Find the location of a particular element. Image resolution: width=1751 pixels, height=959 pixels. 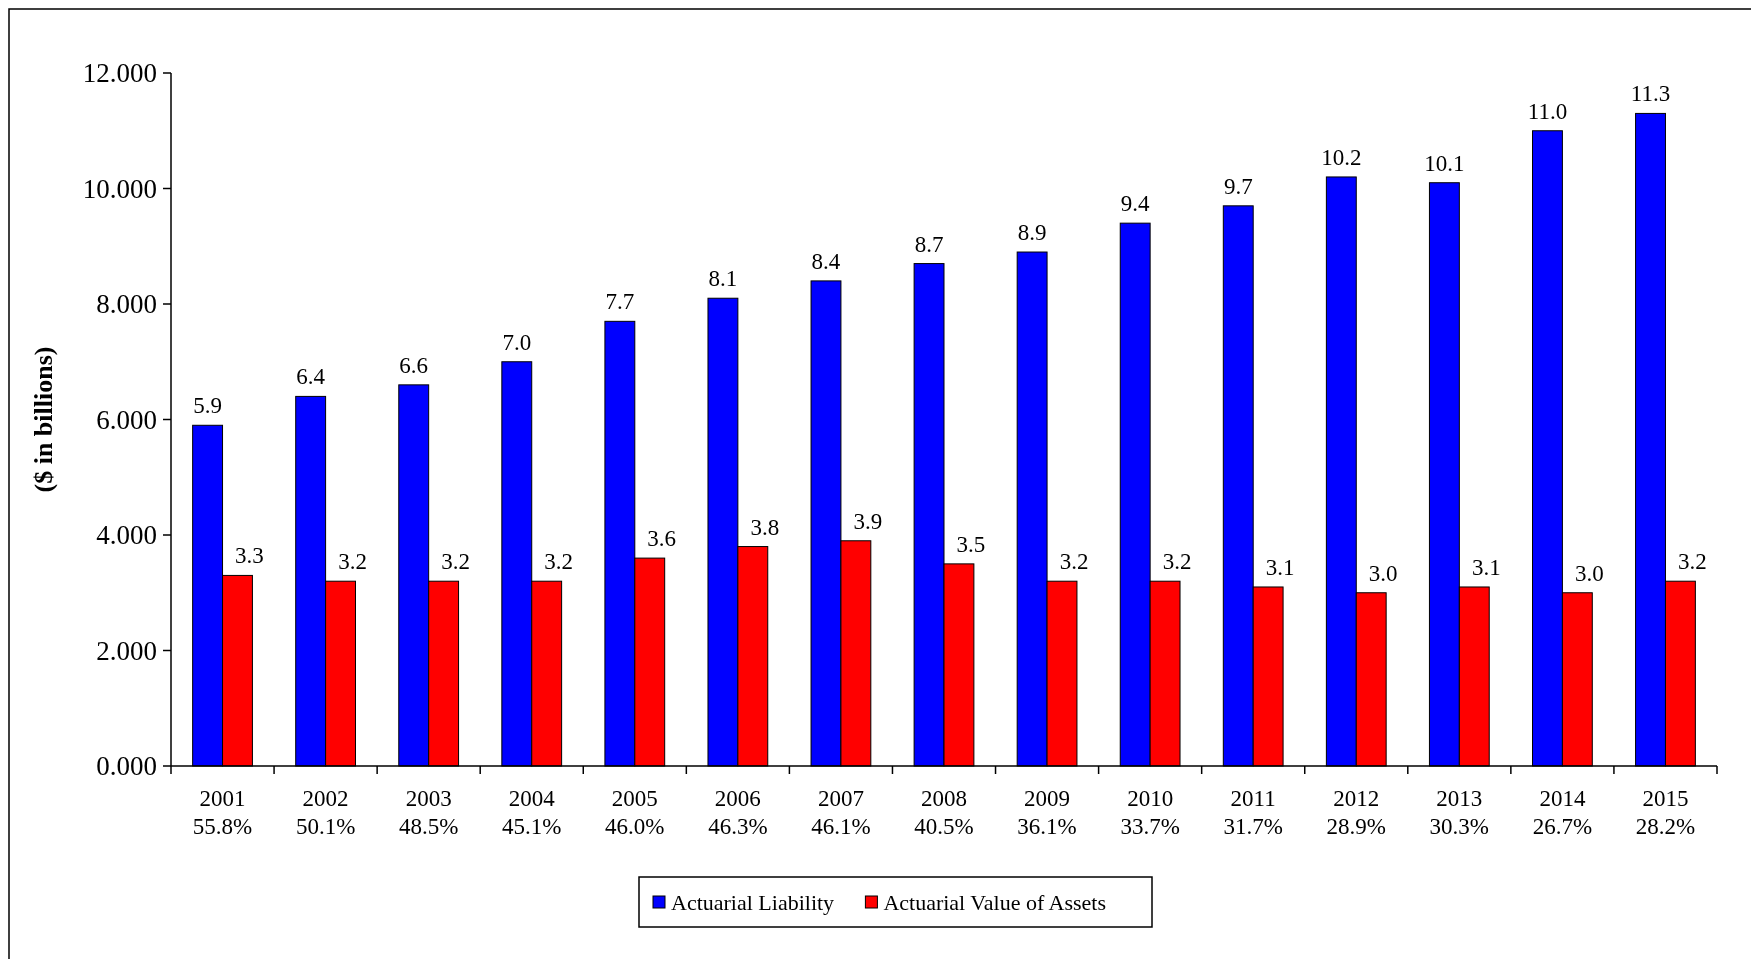

x-tick-label: 2006 46.3% is located at coordinates (738, 812).